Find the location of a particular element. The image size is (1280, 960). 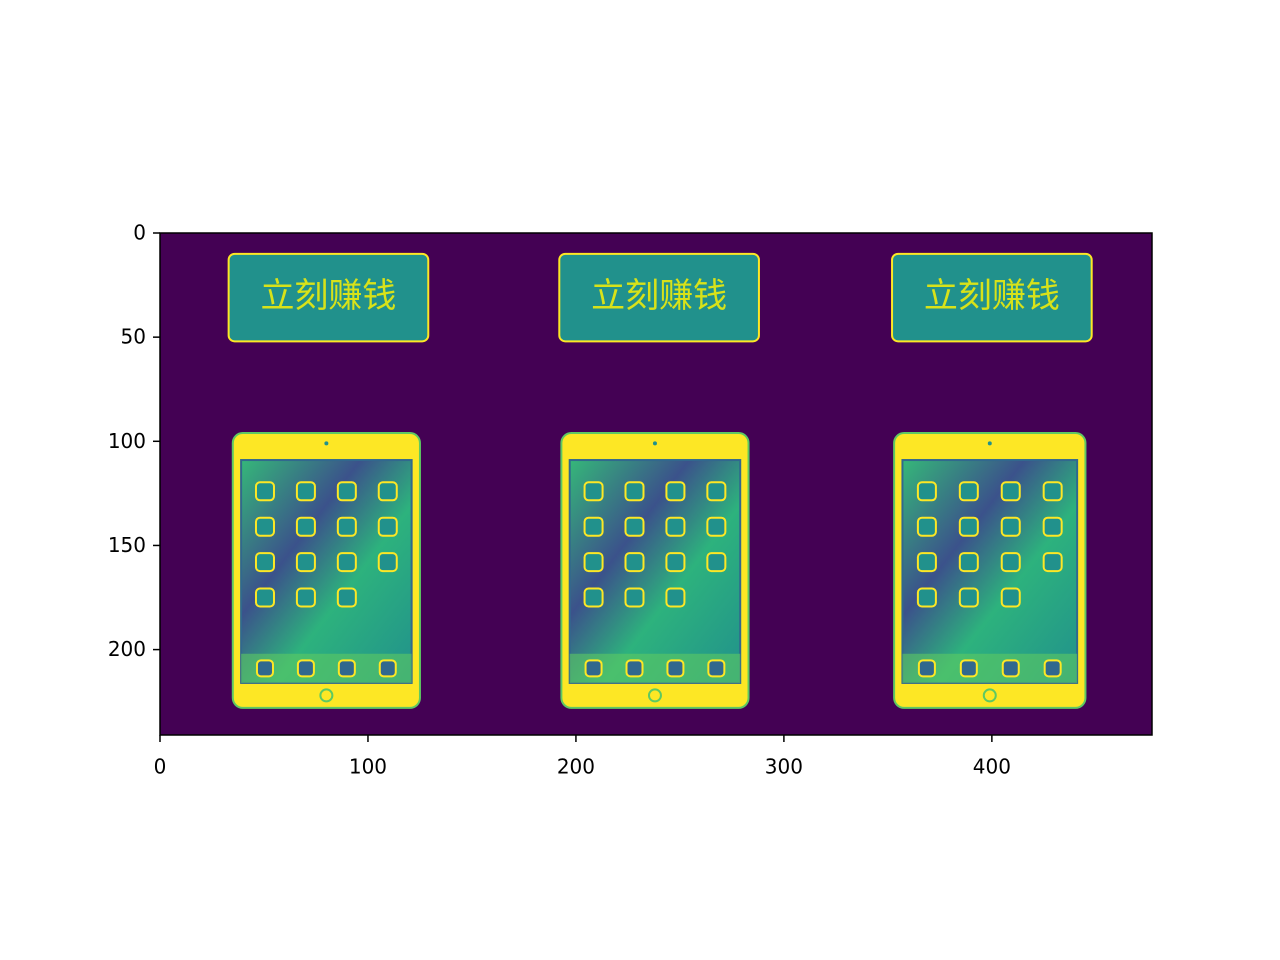

x-tick-label: 200 is located at coordinates (576, 767).